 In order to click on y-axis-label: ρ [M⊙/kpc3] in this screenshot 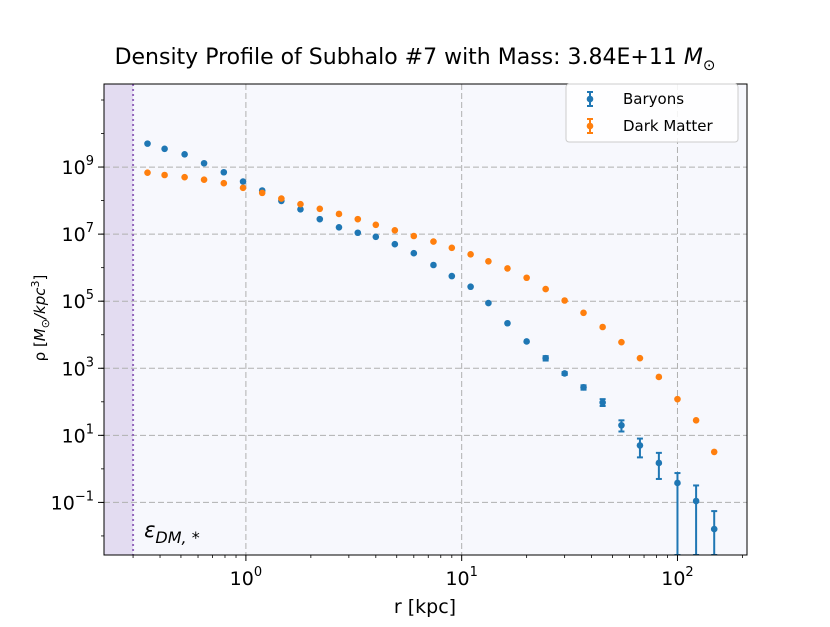, I will do `click(40, 318)`.